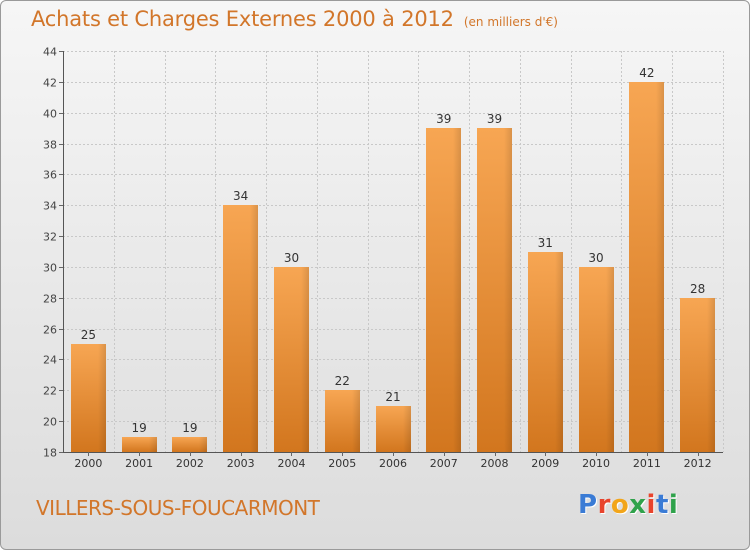  I want to click on y-tick-label: 38, so click(50, 145).